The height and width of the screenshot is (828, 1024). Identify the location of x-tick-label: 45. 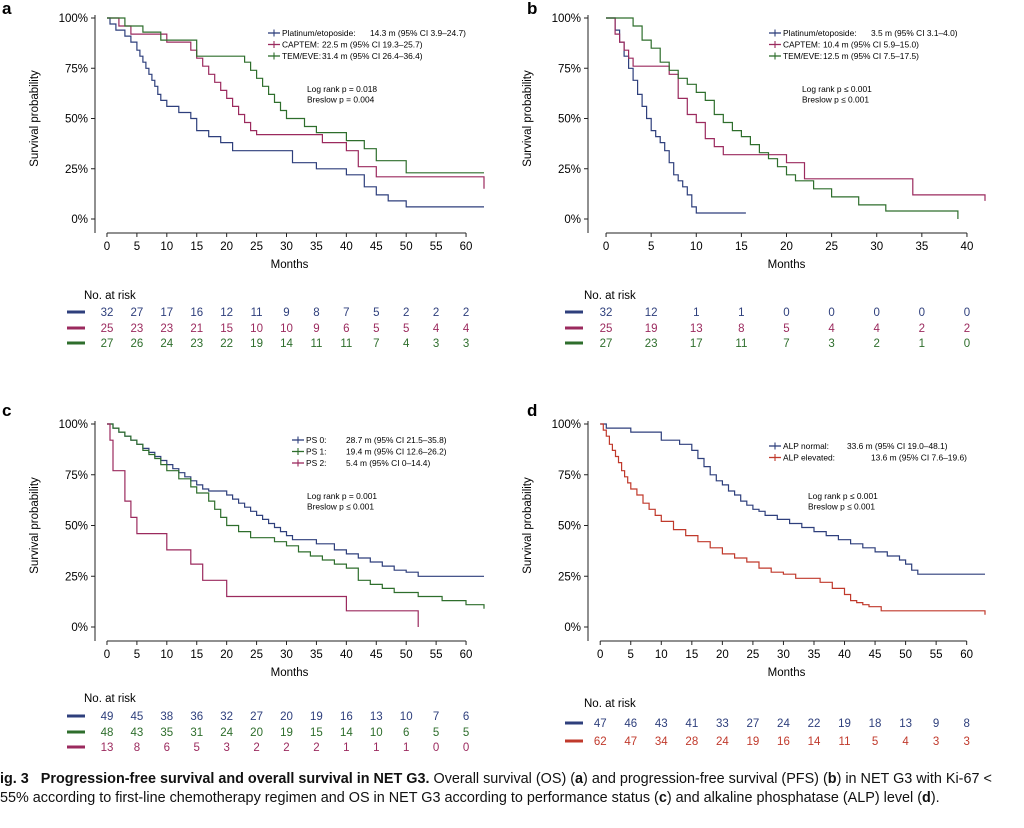
(376, 655).